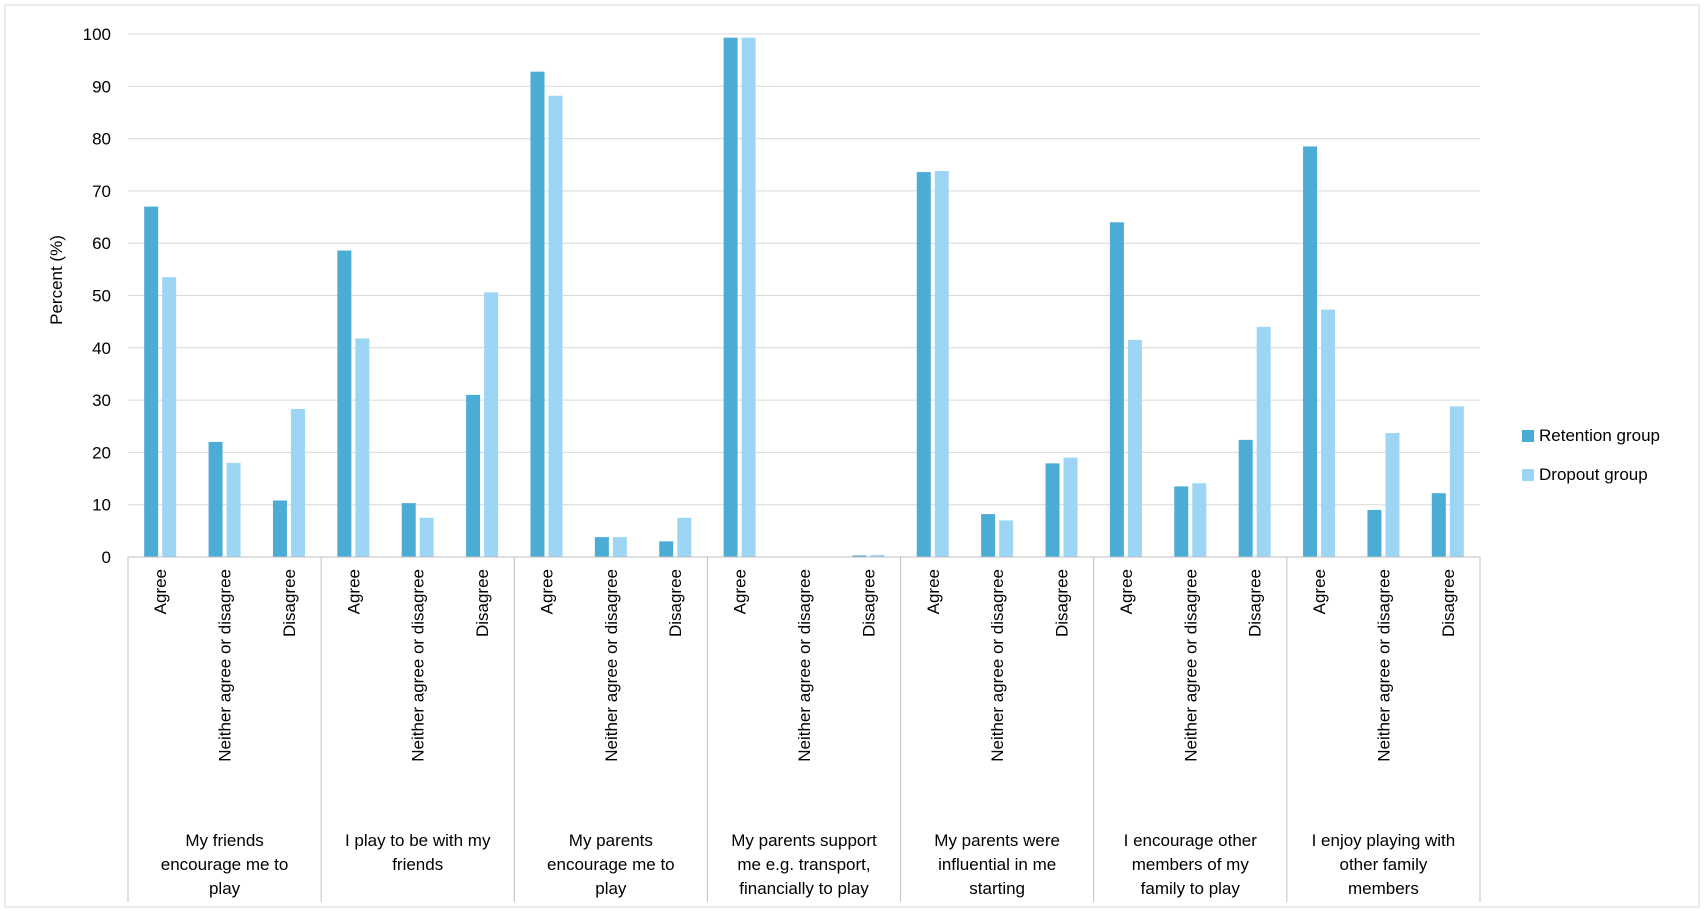  I want to click on y-axis-title: Percent (%), so click(56, 280).